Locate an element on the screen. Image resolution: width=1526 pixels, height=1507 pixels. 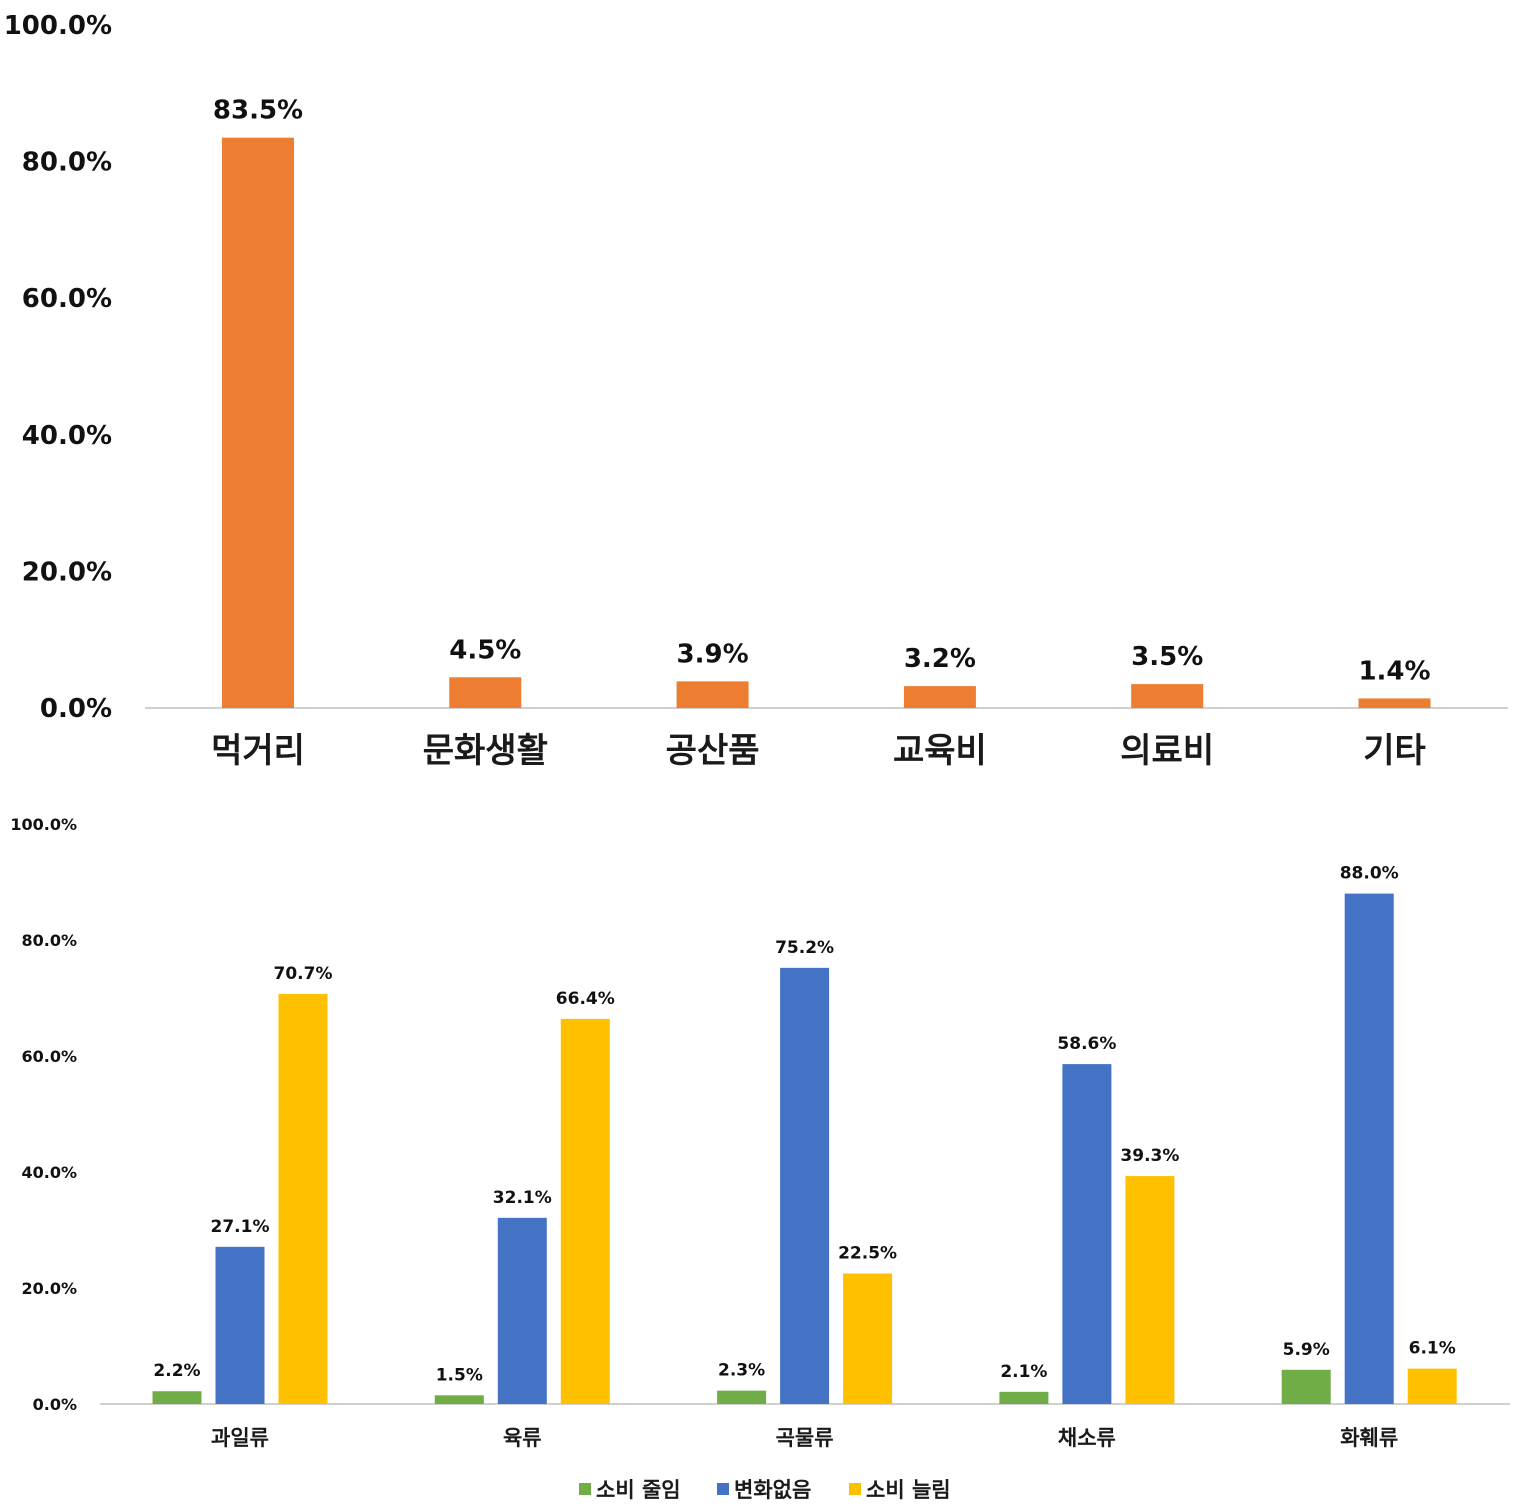
legend-item: 소비 줄임 is located at coordinates (630, 1490).